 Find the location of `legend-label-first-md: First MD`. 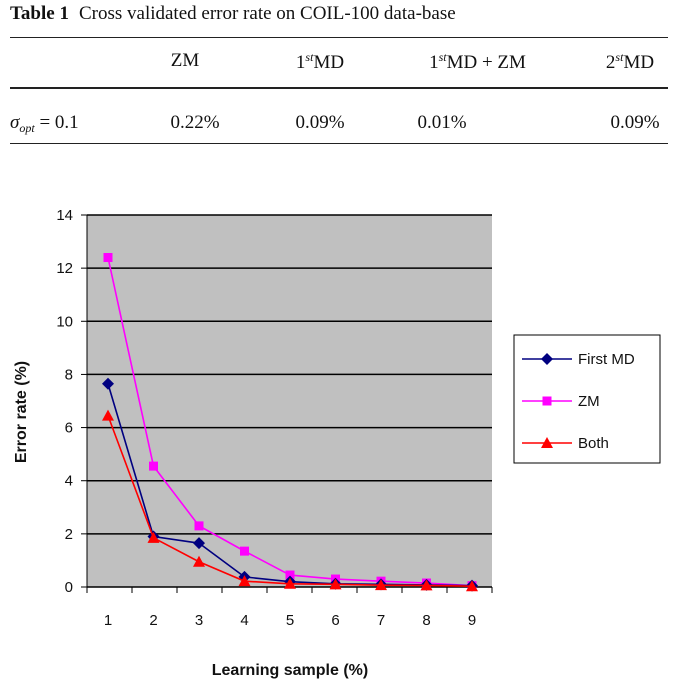

legend-label-first-md: First MD is located at coordinates (606, 359).